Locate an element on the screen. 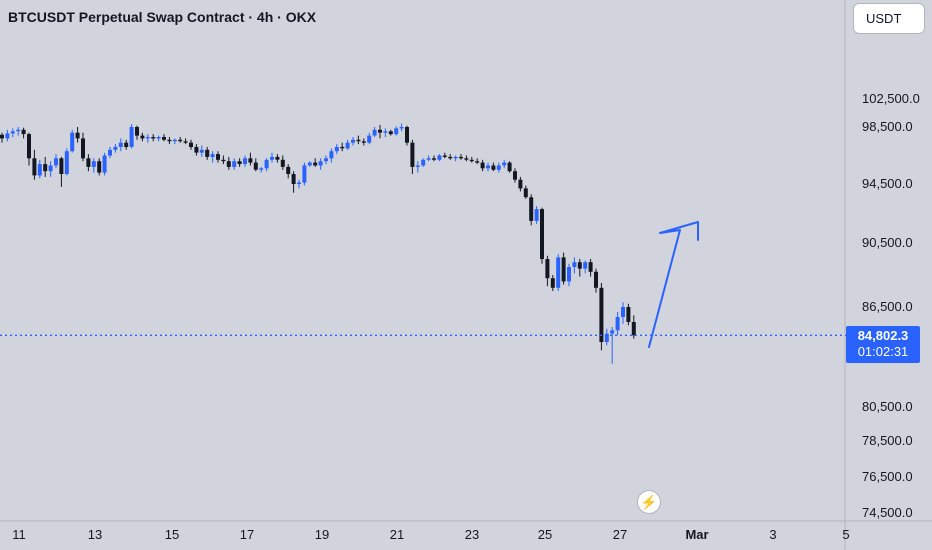 The image size is (932, 550). y-axis-tick-label: 76,500.0 is located at coordinates (887, 476).